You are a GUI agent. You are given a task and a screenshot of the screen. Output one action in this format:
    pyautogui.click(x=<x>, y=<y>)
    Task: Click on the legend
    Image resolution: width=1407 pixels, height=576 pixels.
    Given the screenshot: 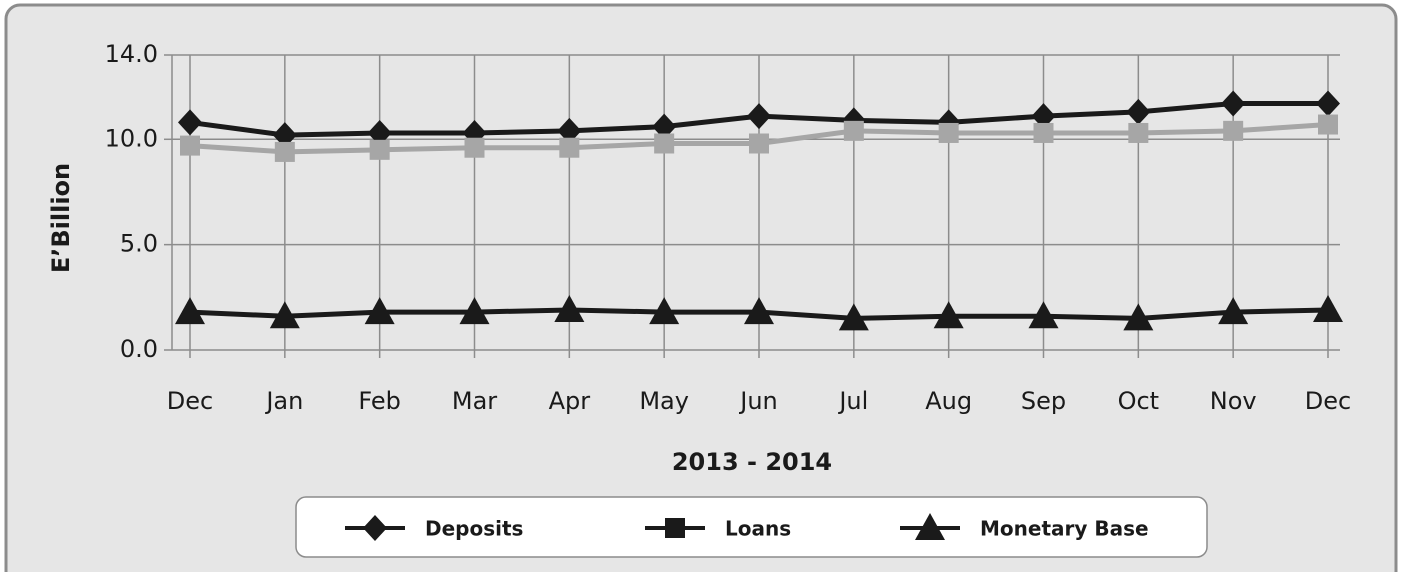 What is the action you would take?
    pyautogui.click(x=751, y=527)
    